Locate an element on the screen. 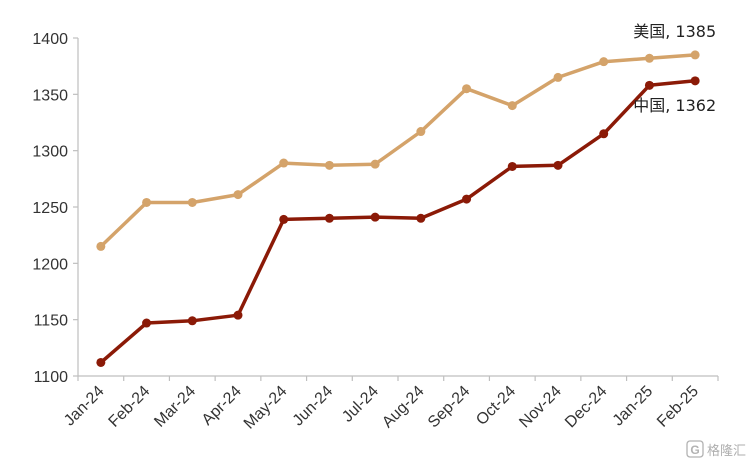 Image resolution: width=756 pixels, height=465 pixels. x-tick-label: Oct-24 is located at coordinates (496, 406).